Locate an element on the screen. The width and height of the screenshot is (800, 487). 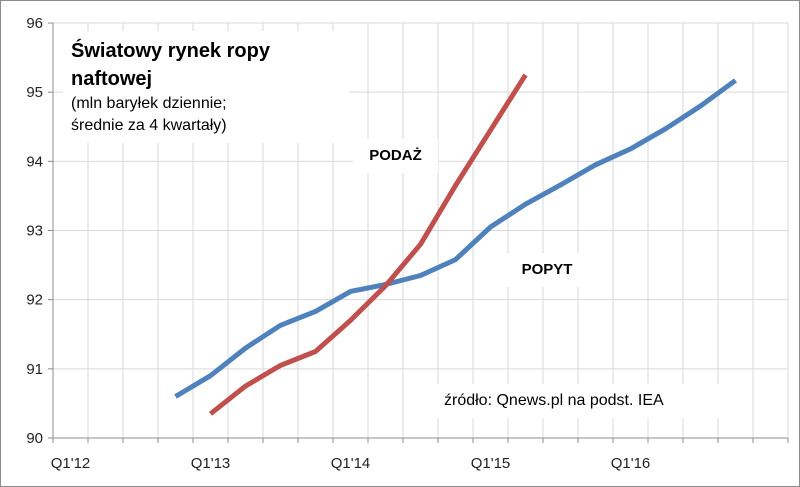
source-note: źródło: Qnews.pl na podst. IEA is located at coordinates (577, 401).